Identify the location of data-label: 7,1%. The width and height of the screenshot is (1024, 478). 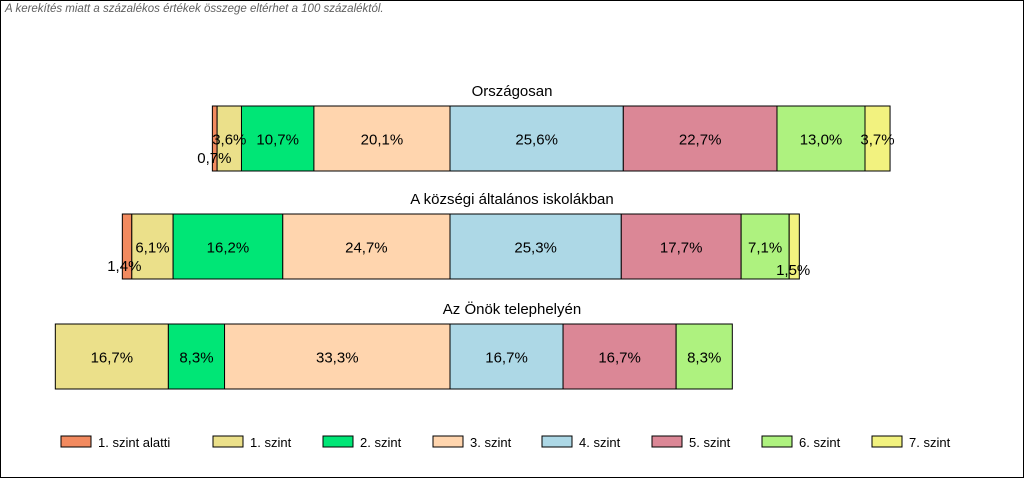
(765, 248).